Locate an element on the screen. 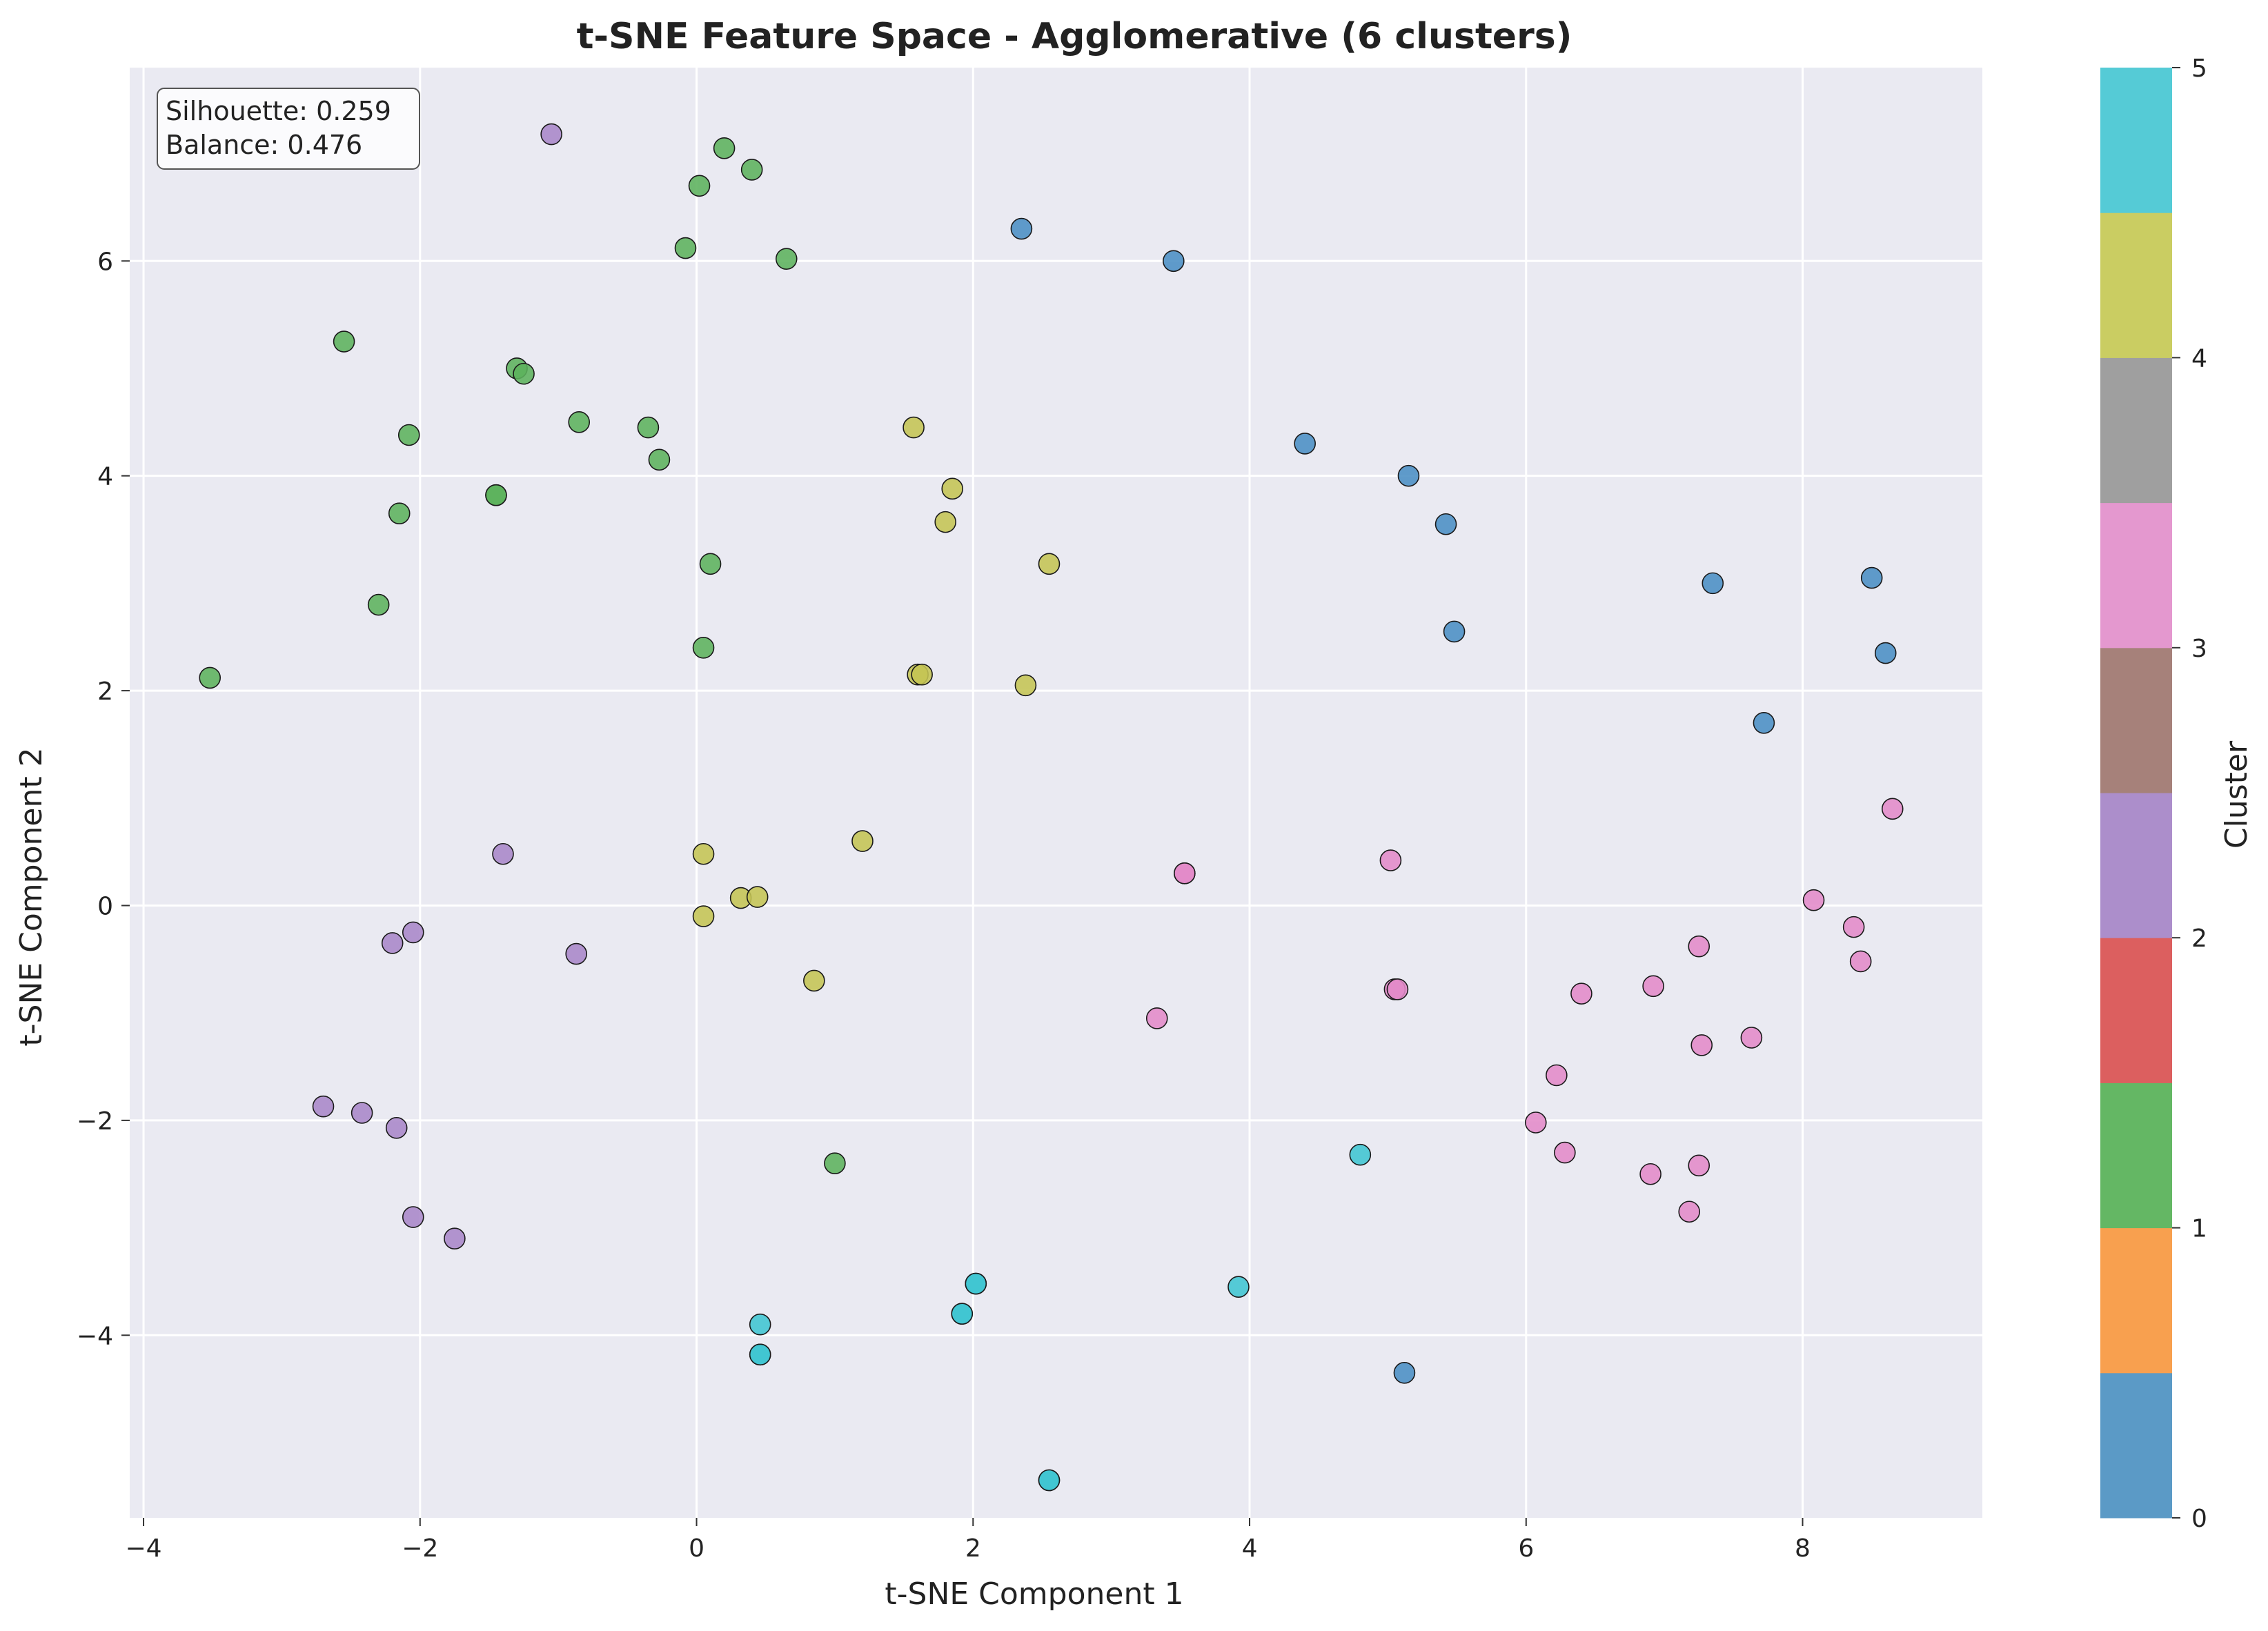 Image resolution: width=2268 pixels, height=1631 pixels. x-tick-label: −4 is located at coordinates (143, 1549).